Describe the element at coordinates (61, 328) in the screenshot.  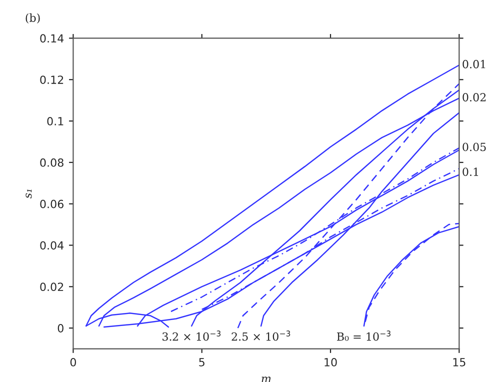
I see `y-tick-label: 0` at that location.